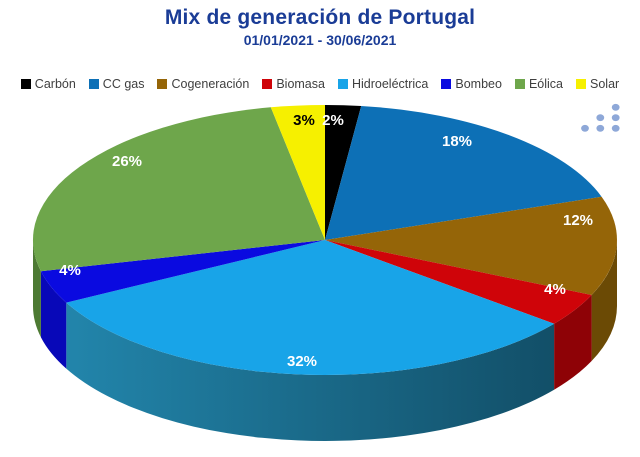 This screenshot has height=457, width=640. I want to click on pie-label-hidroelectrica: 32%, so click(302, 361).